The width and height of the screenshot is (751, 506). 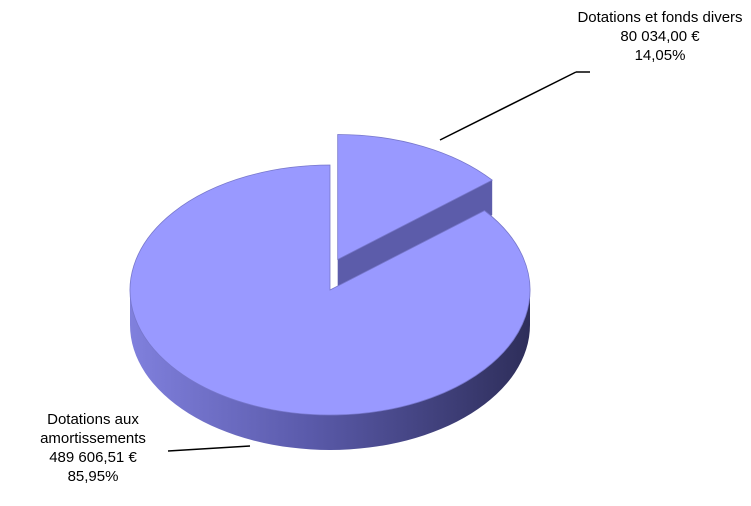 I want to click on slice, so click(x=415, y=197).